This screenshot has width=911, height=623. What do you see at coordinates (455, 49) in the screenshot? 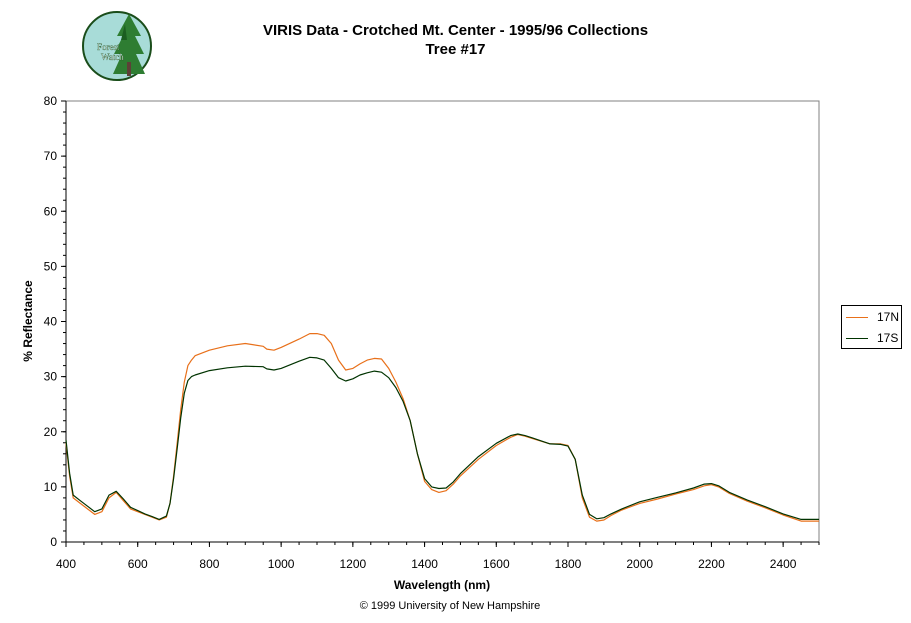
I see `chart-subtitle: Tree #17` at bounding box center [455, 49].